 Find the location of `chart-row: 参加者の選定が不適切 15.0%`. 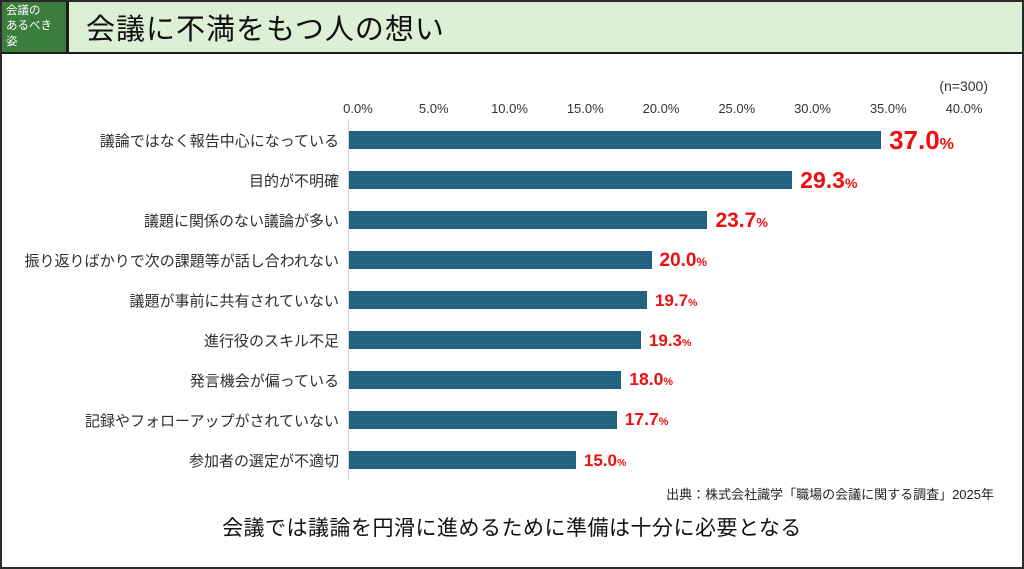

chart-row: 参加者の選定が不適切 15.0% is located at coordinates (512, 460).